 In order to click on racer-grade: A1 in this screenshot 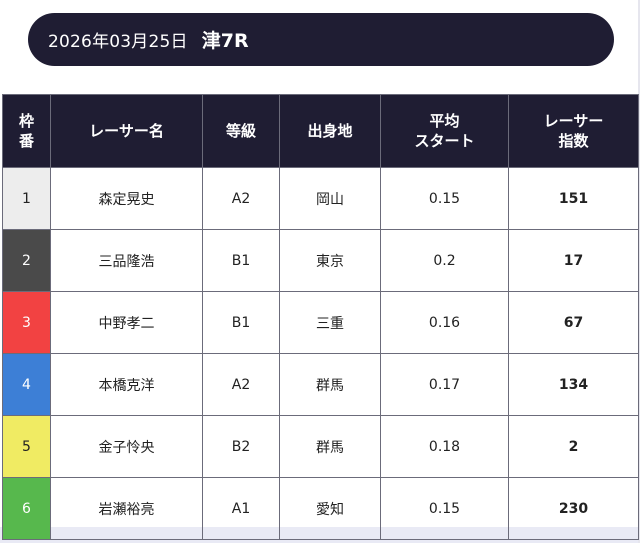, I will do `click(241, 508)`.